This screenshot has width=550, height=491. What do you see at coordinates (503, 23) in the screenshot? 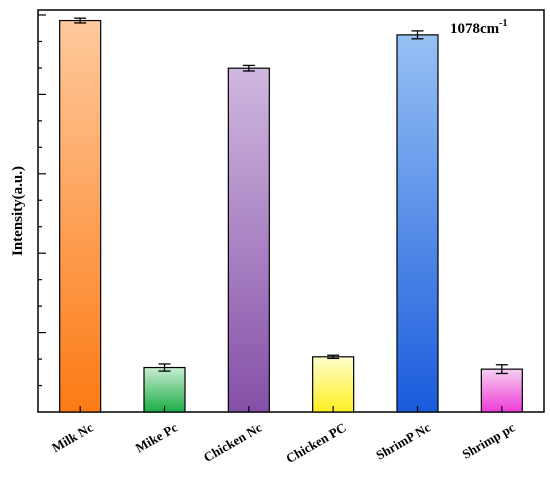
I see `annotation-superscript: -1` at bounding box center [503, 23].